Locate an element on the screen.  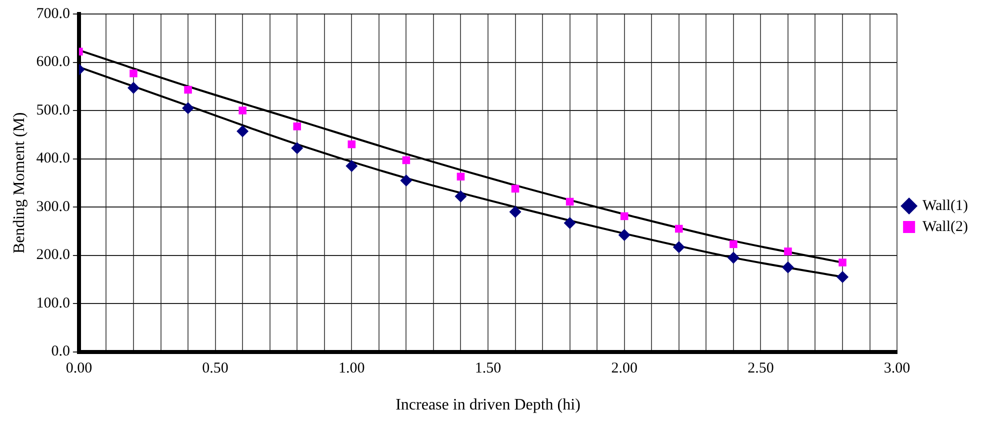
x-tick-label: 2.00 is located at coordinates (624, 368).